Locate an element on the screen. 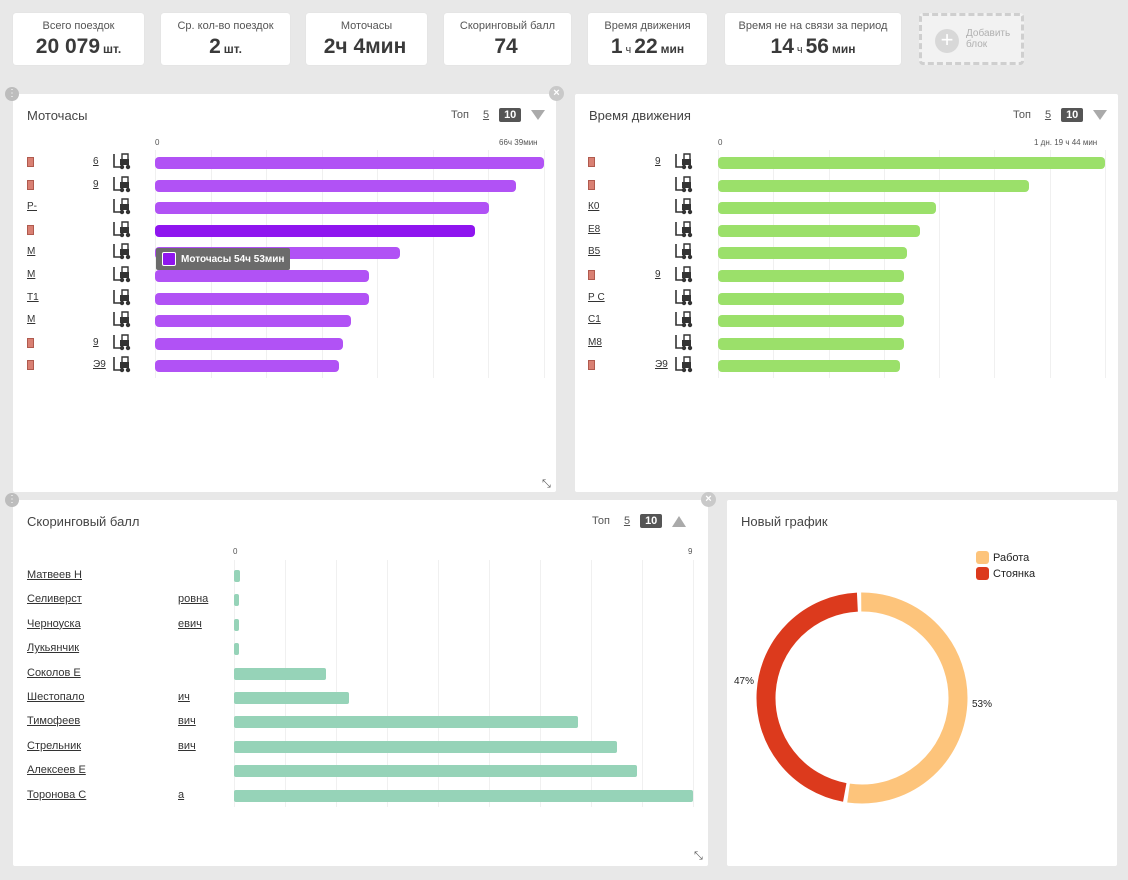  sort-asc-icon is located at coordinates (679, 521).